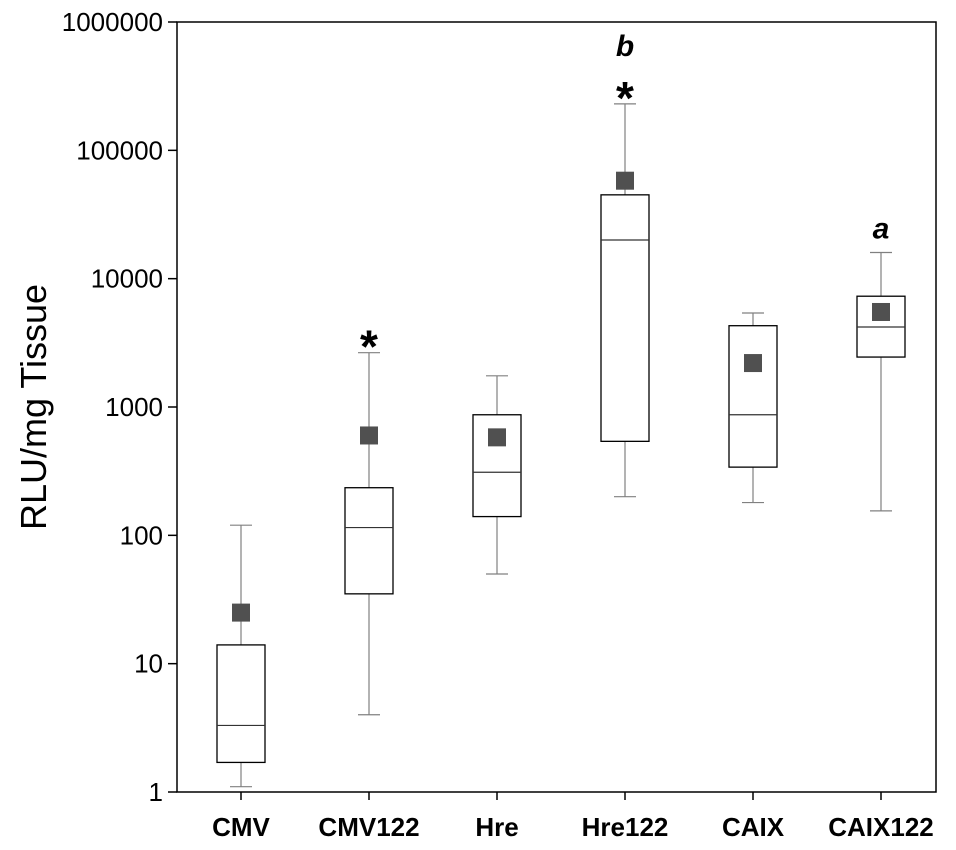  I want to click on significance-letter: a, so click(881, 228).